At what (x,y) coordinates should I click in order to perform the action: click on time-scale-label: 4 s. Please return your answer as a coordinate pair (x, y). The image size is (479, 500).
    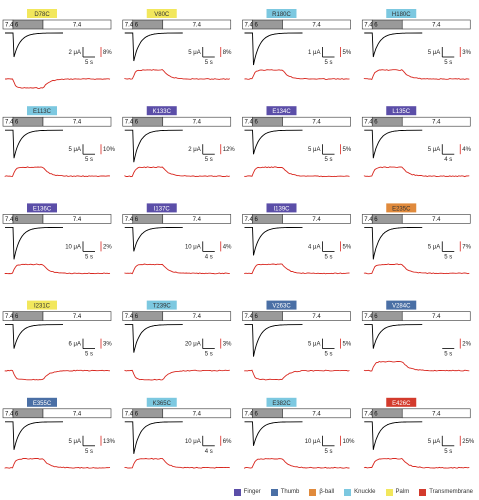
    Looking at the image, I should click on (209, 452).